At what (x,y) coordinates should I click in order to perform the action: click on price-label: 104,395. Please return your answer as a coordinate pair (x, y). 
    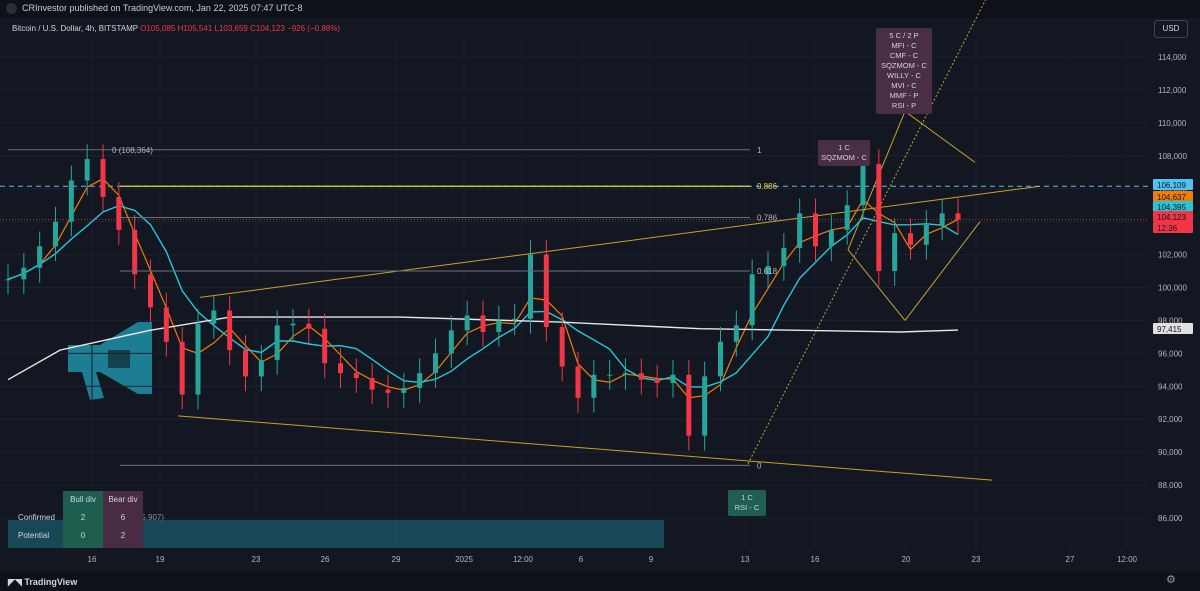
    Looking at the image, I should click on (1171, 207).